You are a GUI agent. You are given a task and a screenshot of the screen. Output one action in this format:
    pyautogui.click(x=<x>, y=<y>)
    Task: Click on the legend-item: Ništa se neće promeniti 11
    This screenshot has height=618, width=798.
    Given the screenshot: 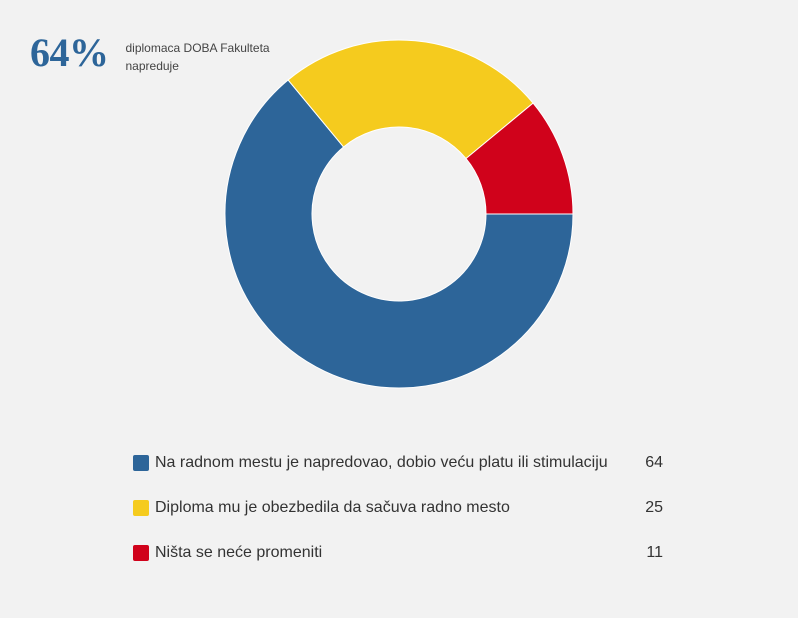 What is the action you would take?
    pyautogui.click(x=398, y=552)
    